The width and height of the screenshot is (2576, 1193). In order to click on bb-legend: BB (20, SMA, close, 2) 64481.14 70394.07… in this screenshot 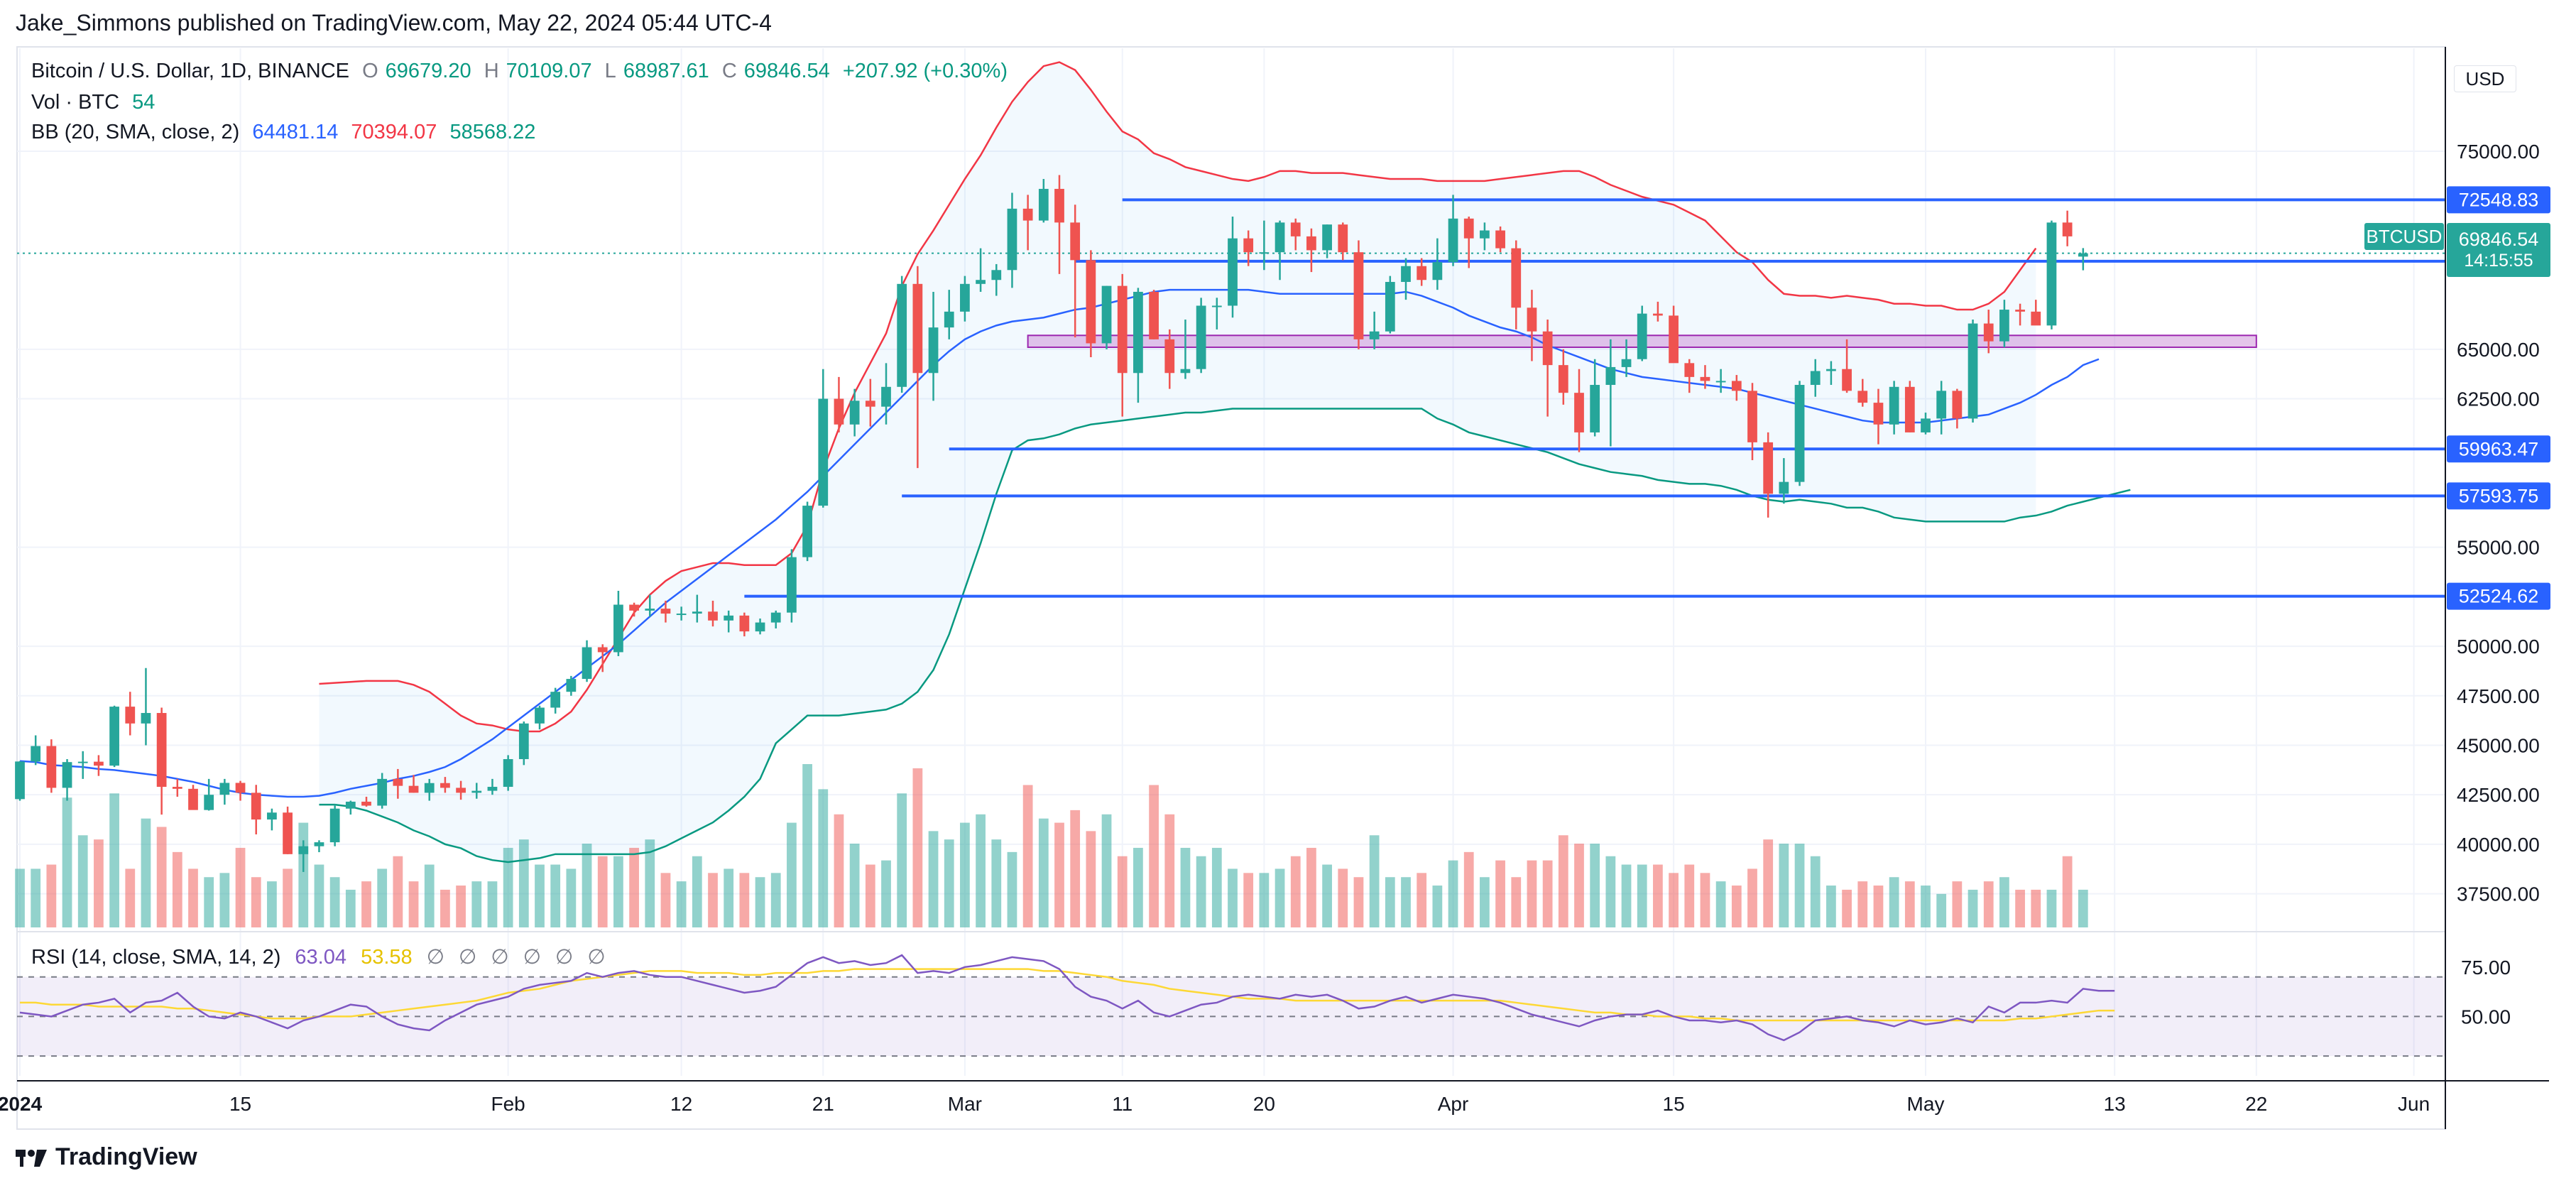, I will do `click(286, 133)`.